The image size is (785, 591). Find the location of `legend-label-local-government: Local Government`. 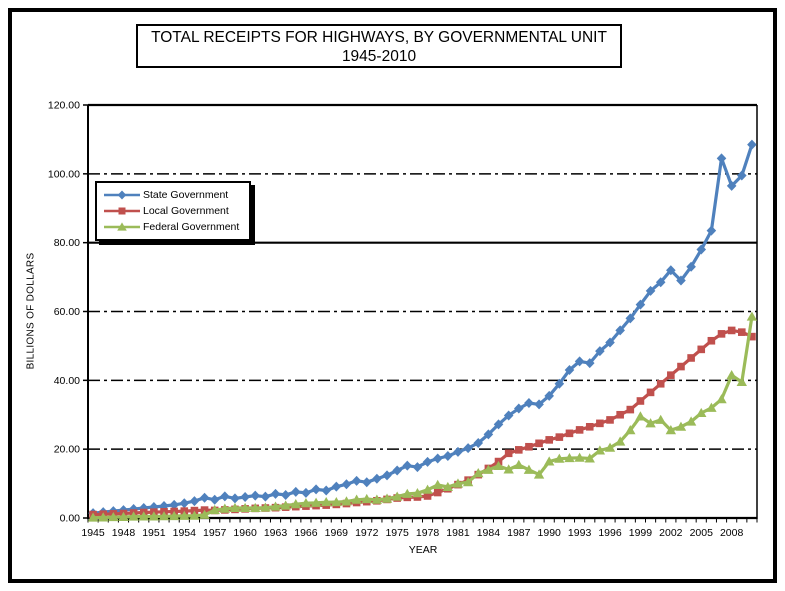

legend-label-local-government: Local Government is located at coordinates (186, 211).